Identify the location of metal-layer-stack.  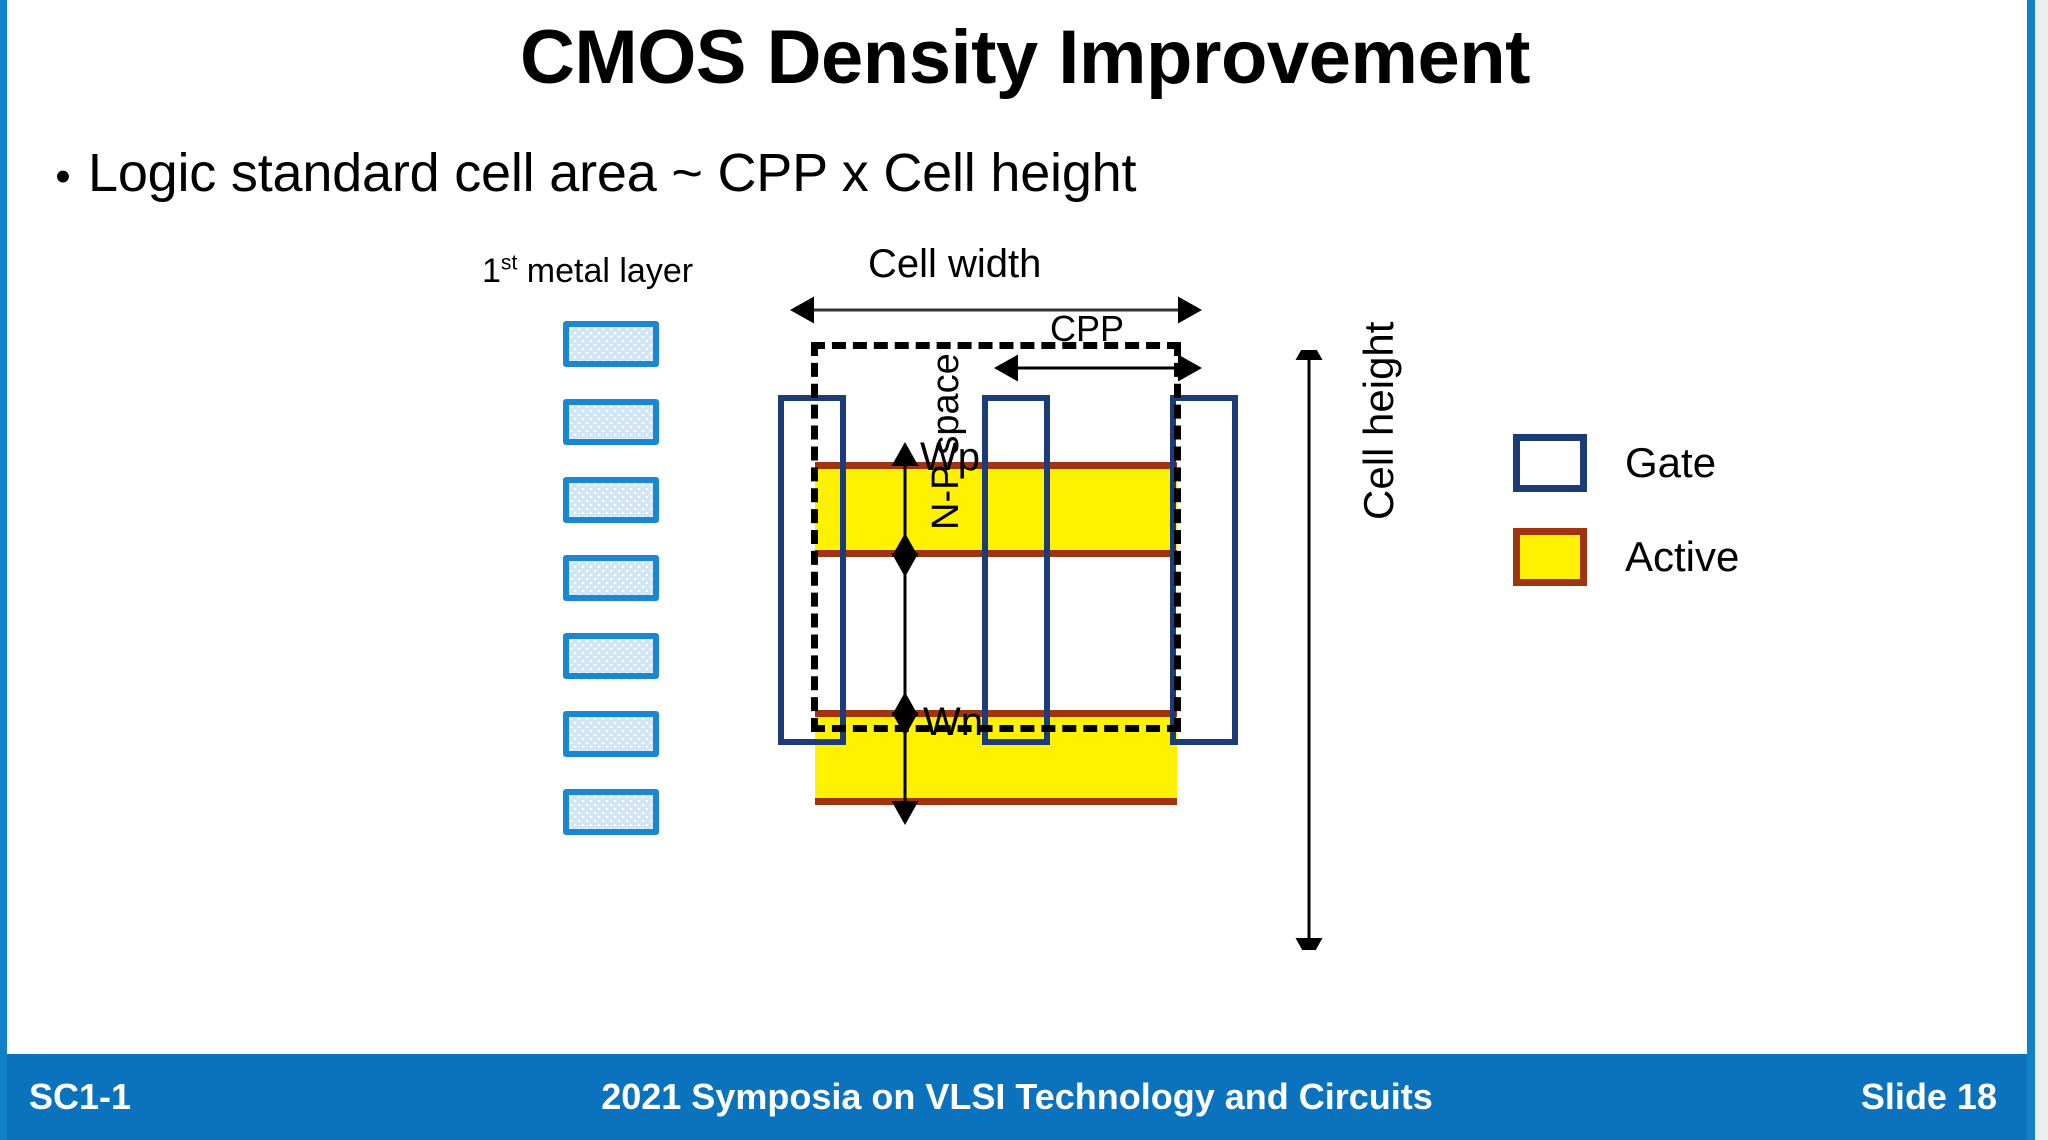
(618, 656).